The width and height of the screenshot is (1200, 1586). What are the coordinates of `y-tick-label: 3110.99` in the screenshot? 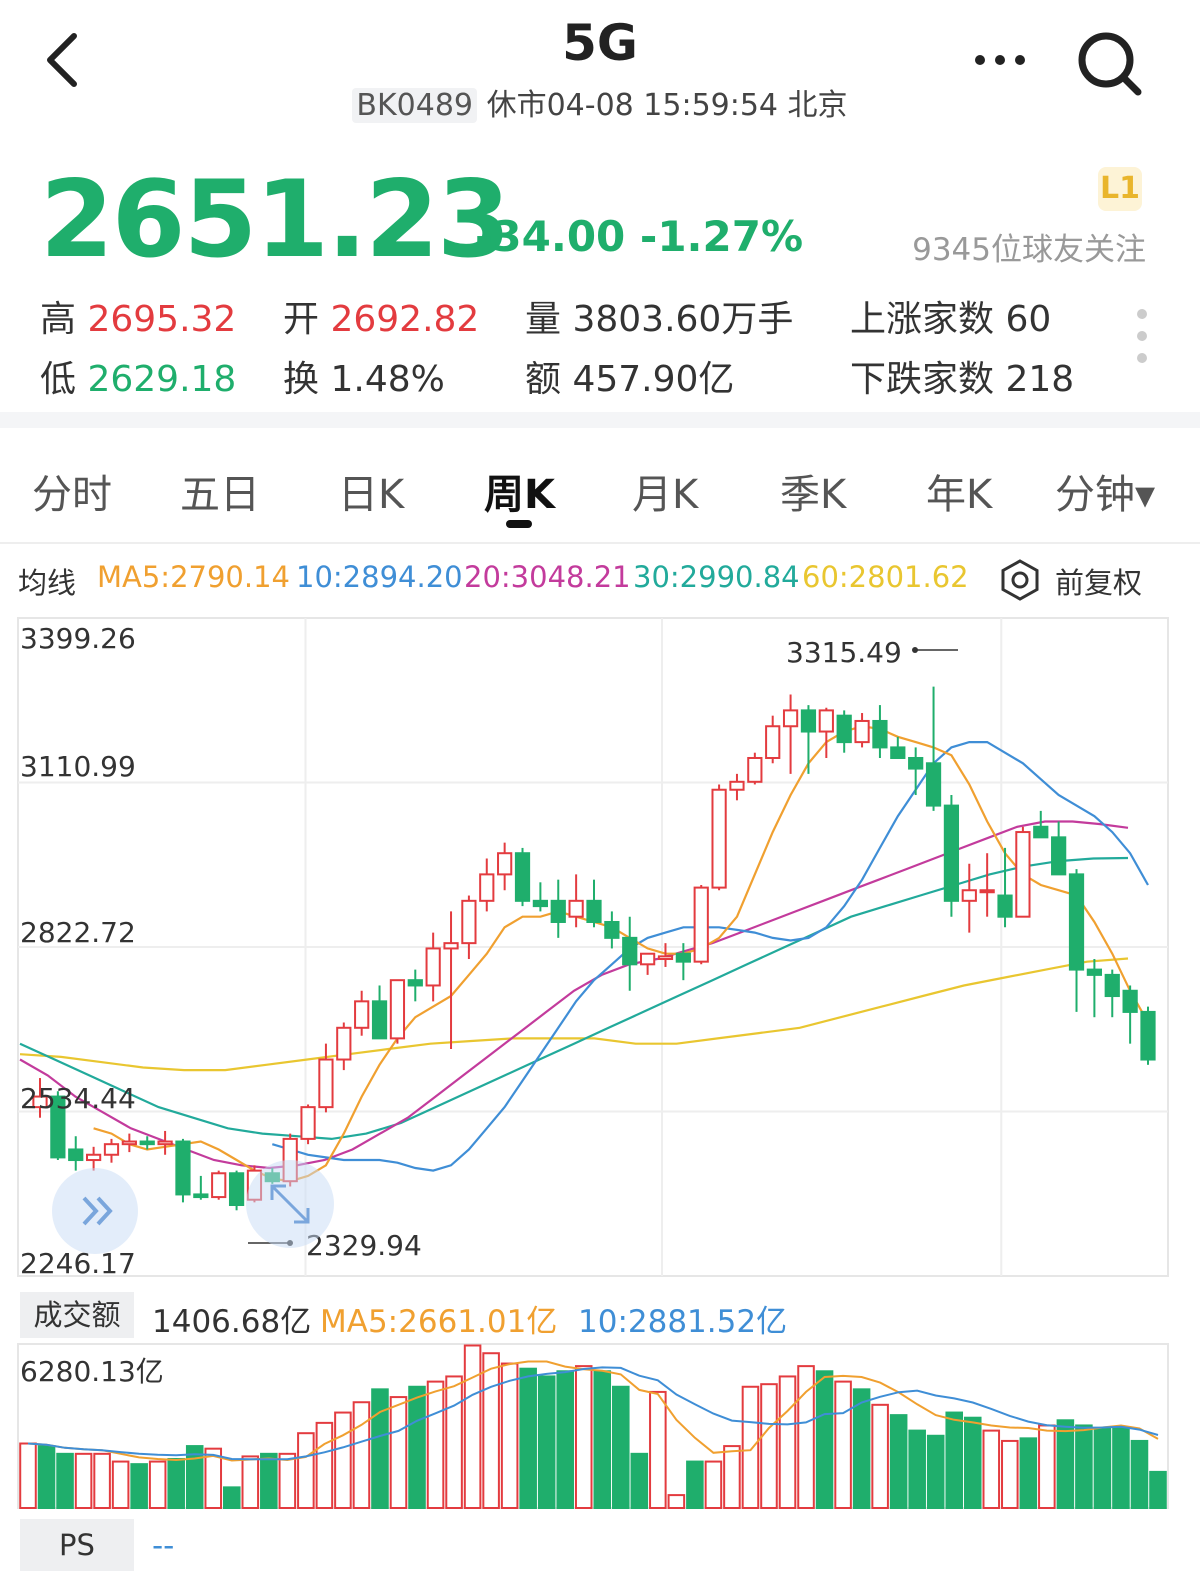 It's located at (78, 766).